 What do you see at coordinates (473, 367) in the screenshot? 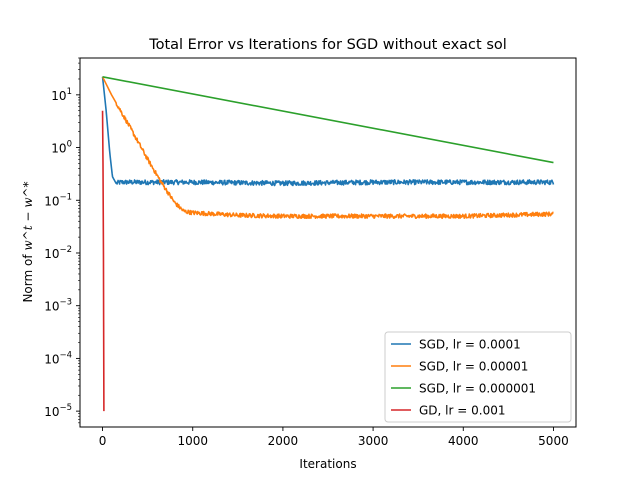
I see `legend-label: SGD, lr = 0.00001` at bounding box center [473, 367].